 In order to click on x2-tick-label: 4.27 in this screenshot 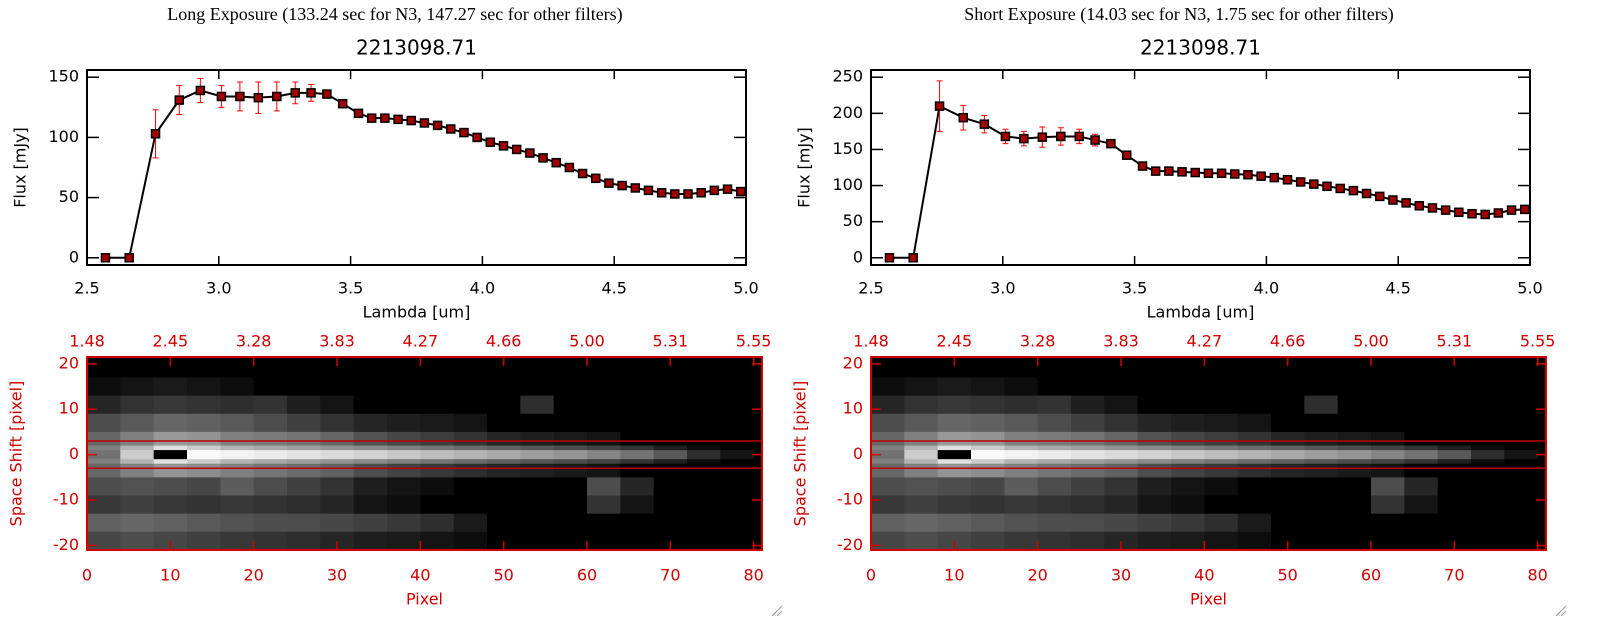, I will do `click(421, 341)`.